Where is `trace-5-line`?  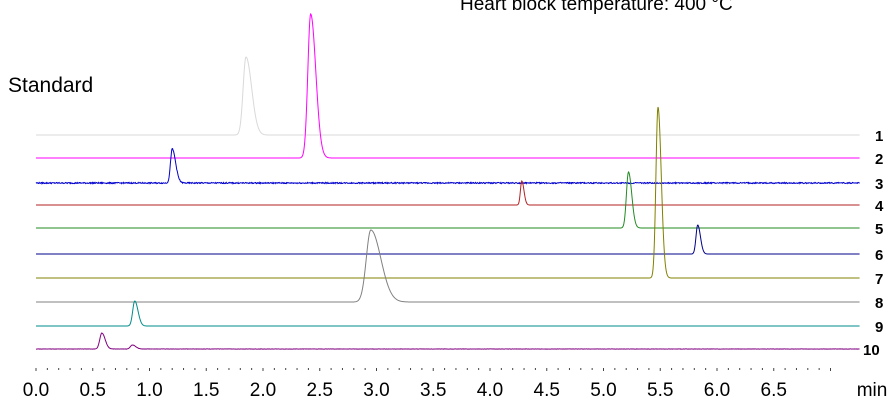 trace-5-line is located at coordinates (448, 199).